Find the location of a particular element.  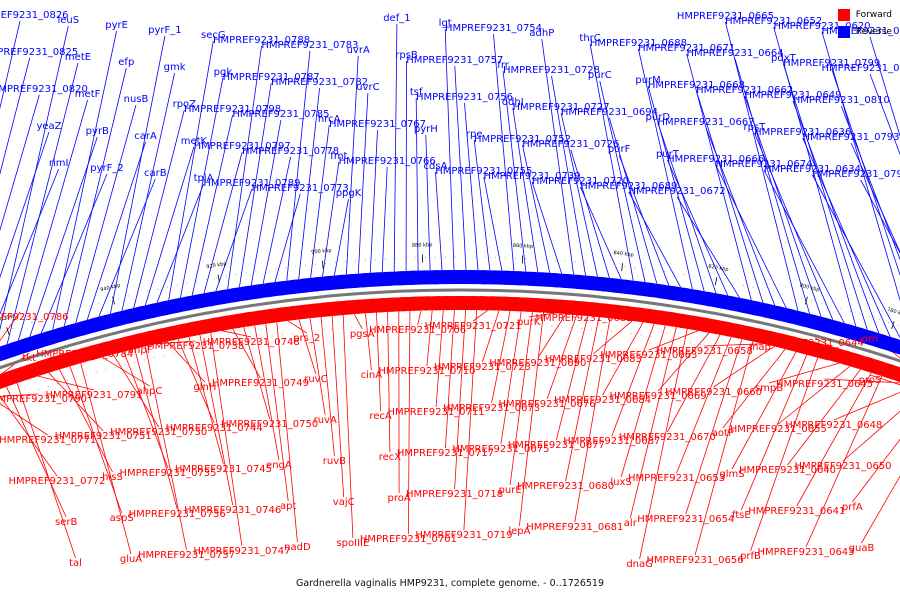

forward-gene-label: HMPREF9231_0751 is located at coordinates (103, 436).